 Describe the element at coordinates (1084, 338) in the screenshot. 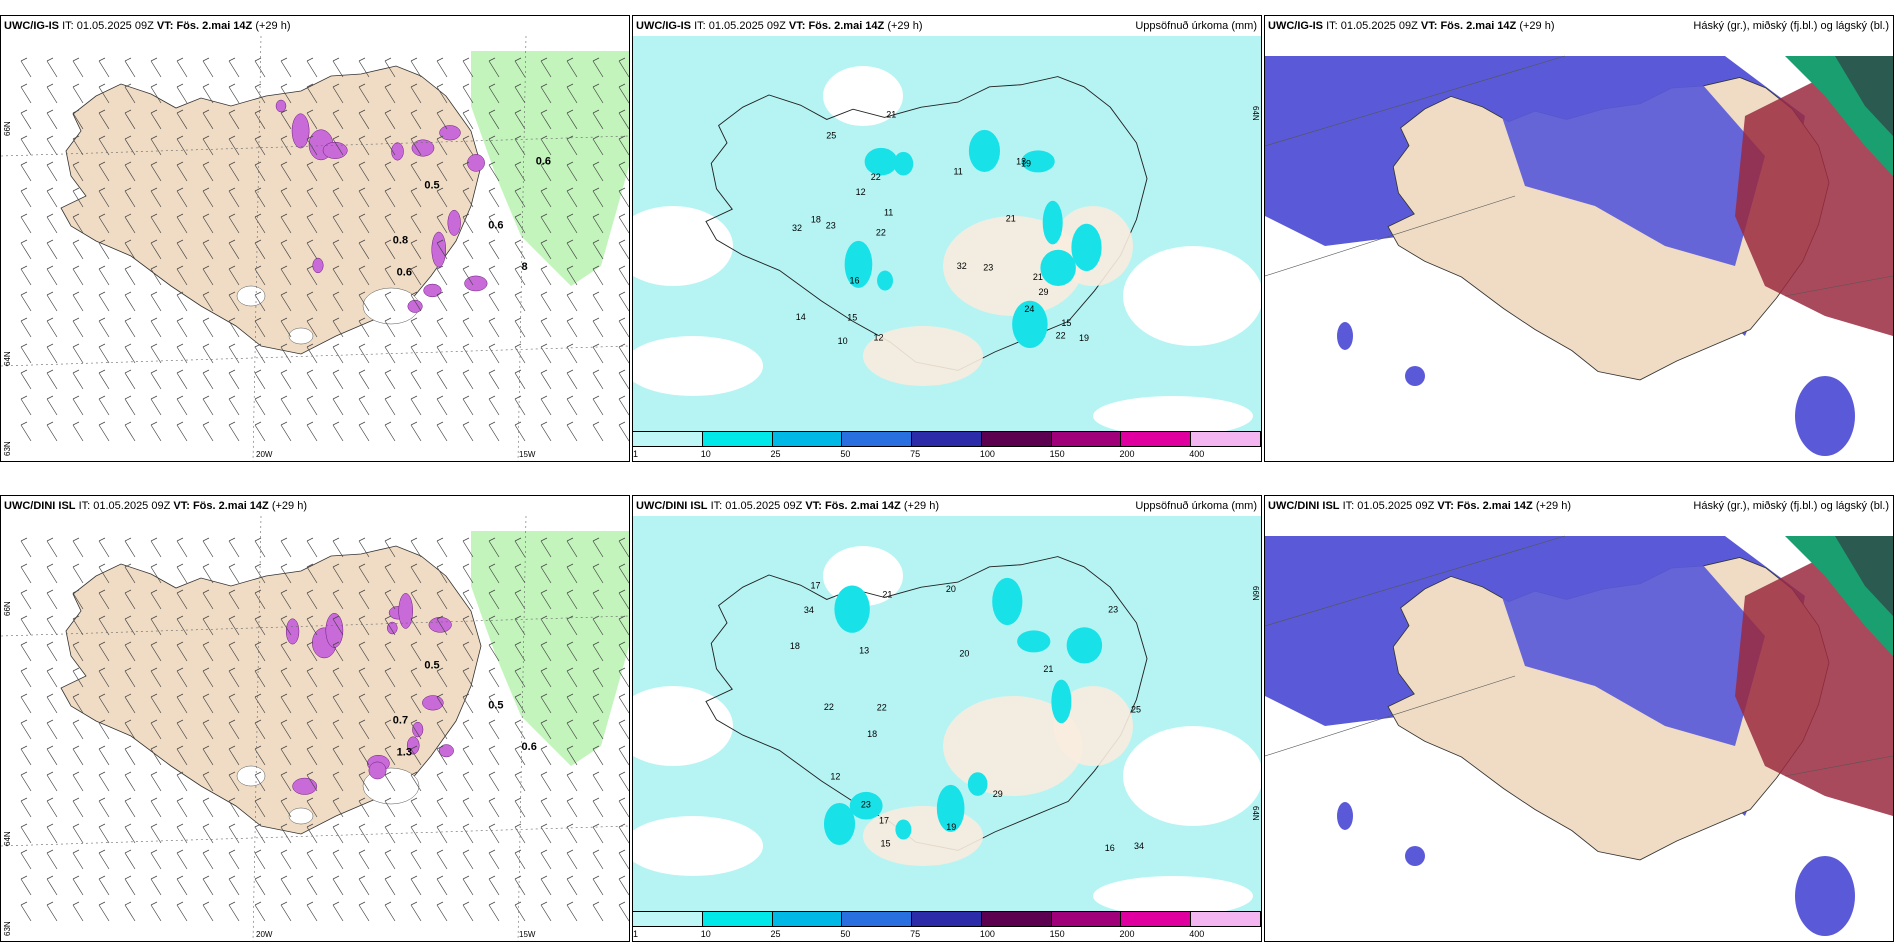

I see `precip-value-label: 19` at that location.